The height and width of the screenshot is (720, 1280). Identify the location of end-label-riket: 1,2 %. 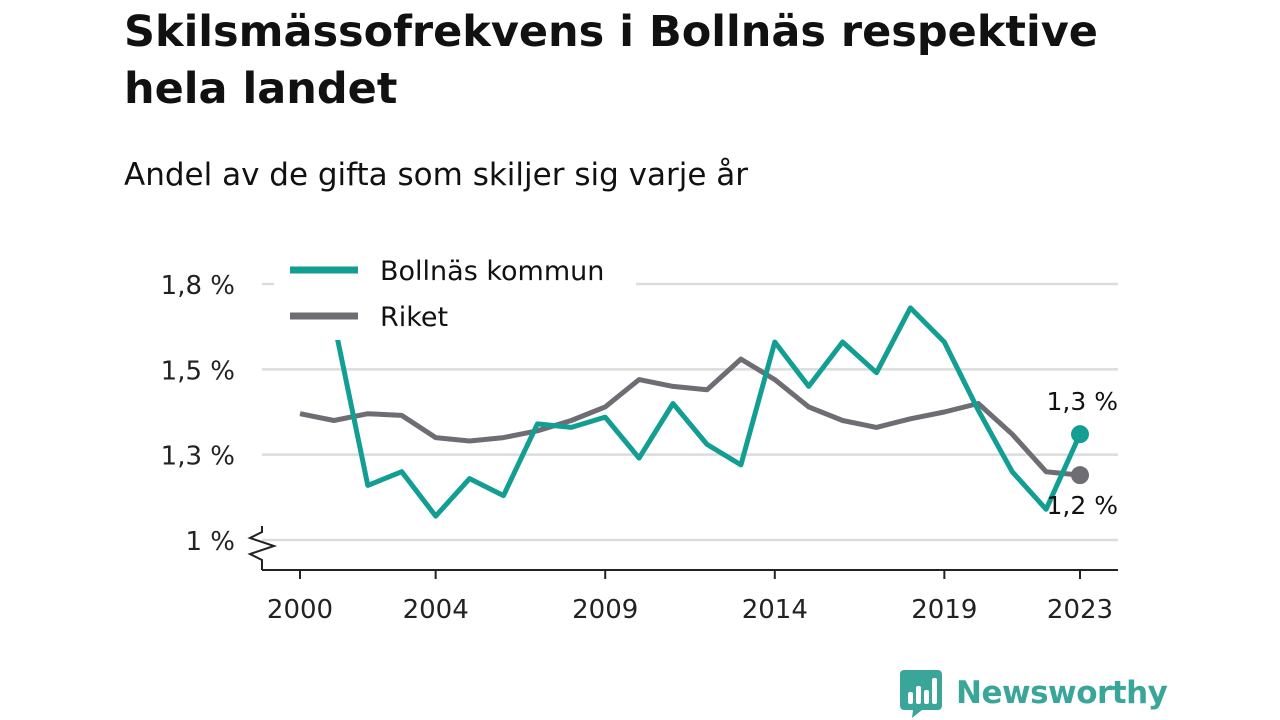
(1082, 505).